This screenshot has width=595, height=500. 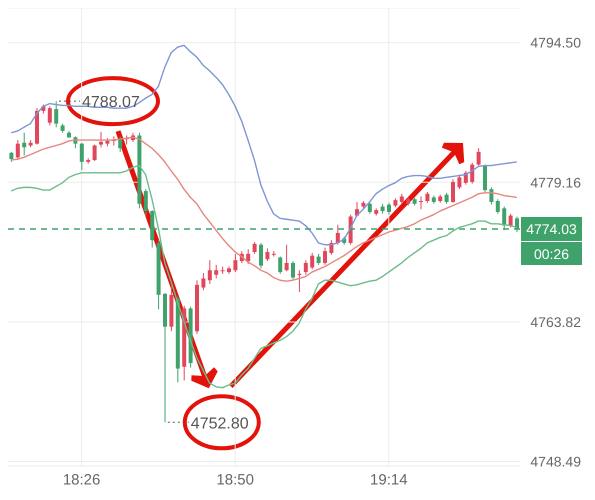 I want to click on x-tick-label: 18:26, so click(x=81, y=480).